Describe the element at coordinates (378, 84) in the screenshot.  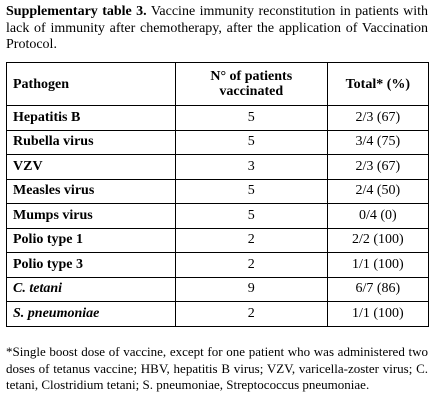
I see `header-cell: Total* (%)` at that location.